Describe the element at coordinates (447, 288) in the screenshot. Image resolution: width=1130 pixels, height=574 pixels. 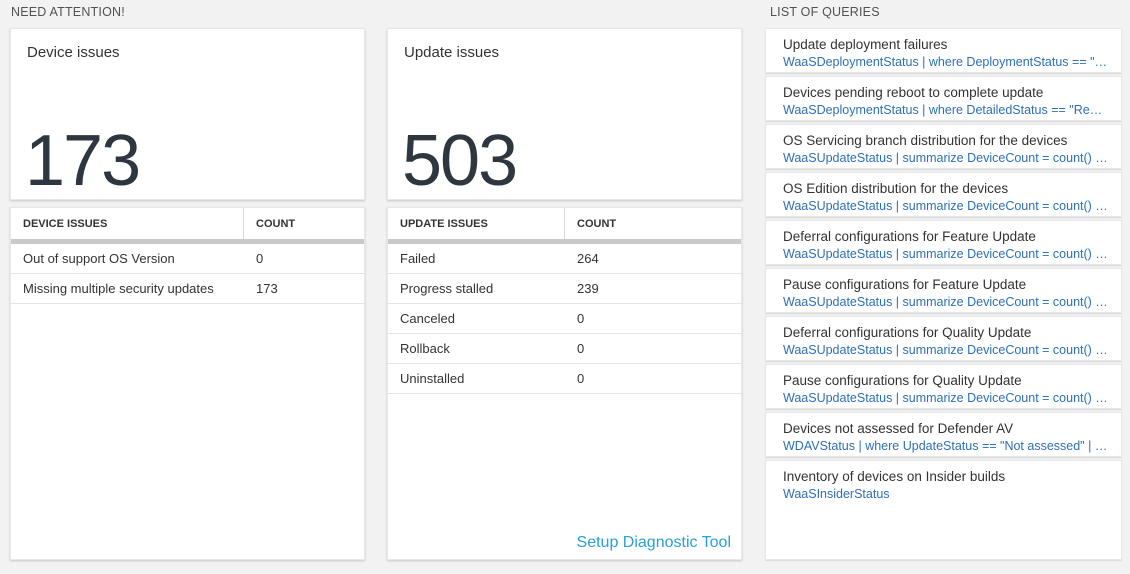
I see `row-label: Progress stalled` at that location.